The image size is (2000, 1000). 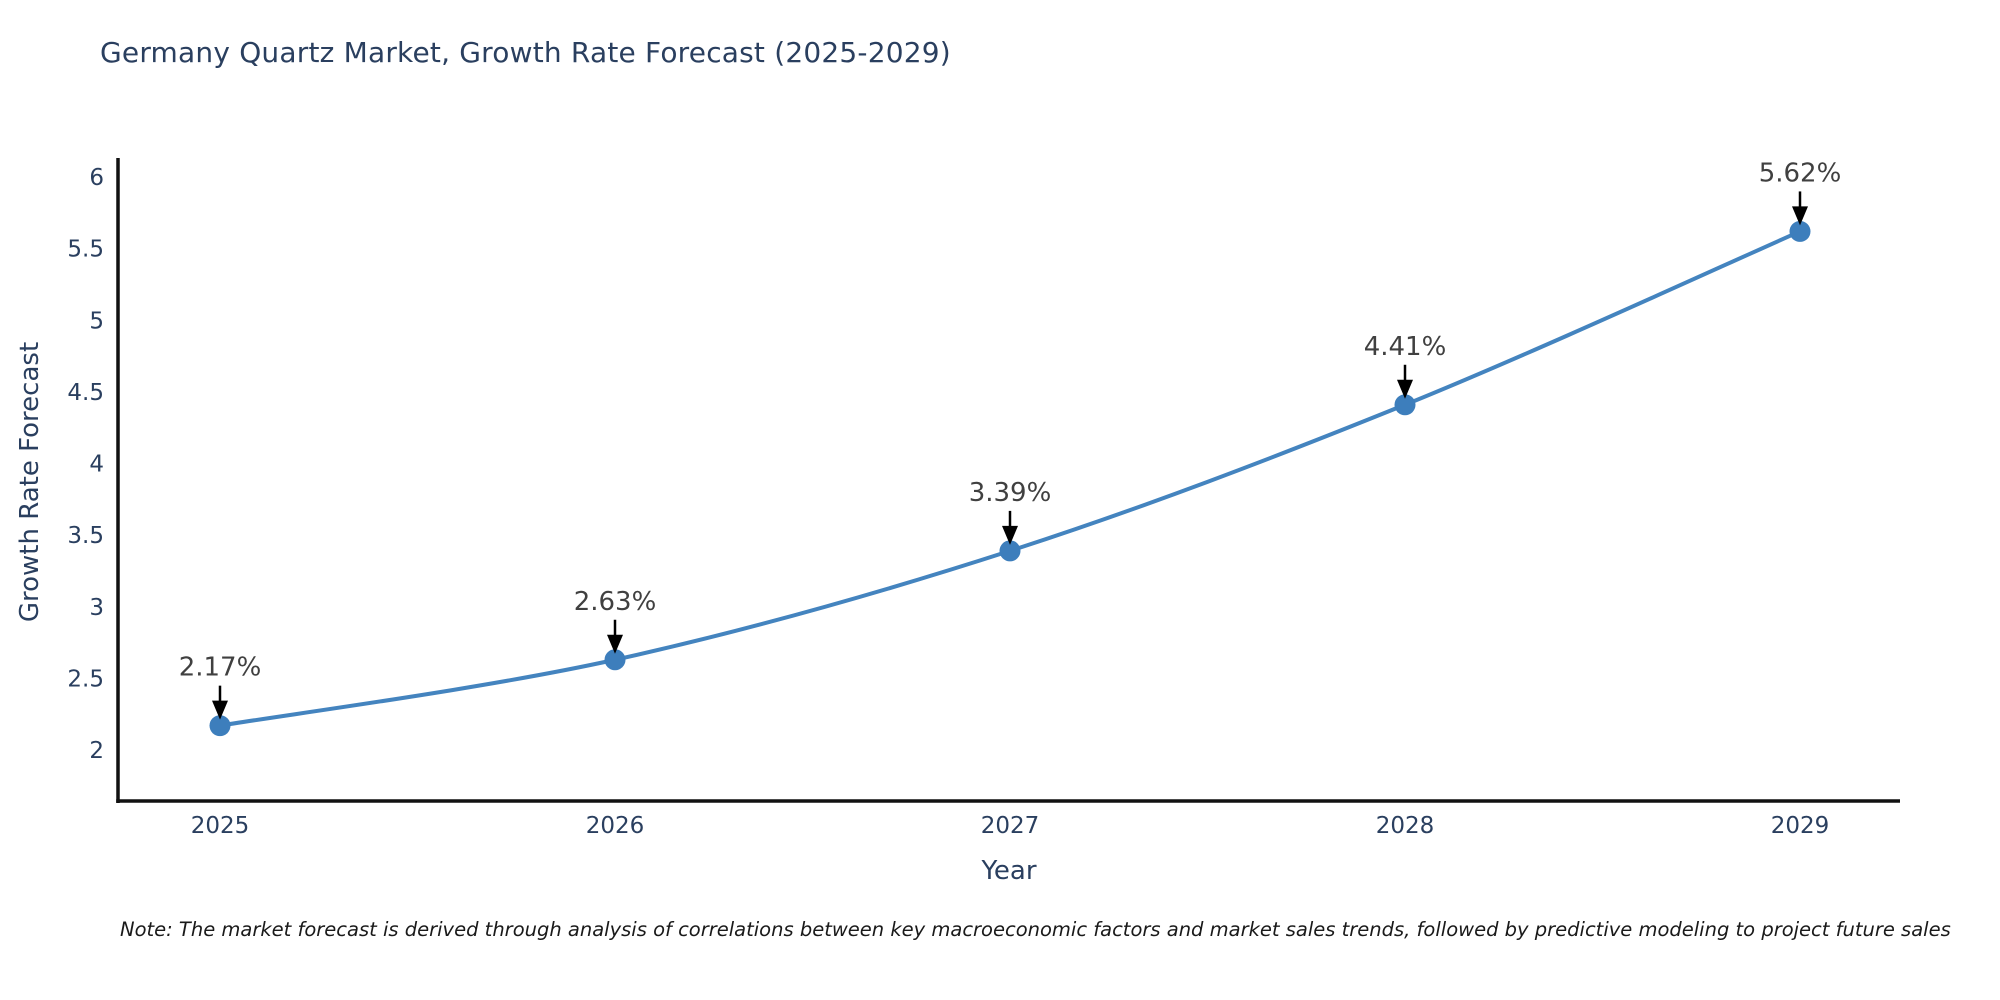 I want to click on point-value-label: 4.41%, so click(x=1405, y=347).